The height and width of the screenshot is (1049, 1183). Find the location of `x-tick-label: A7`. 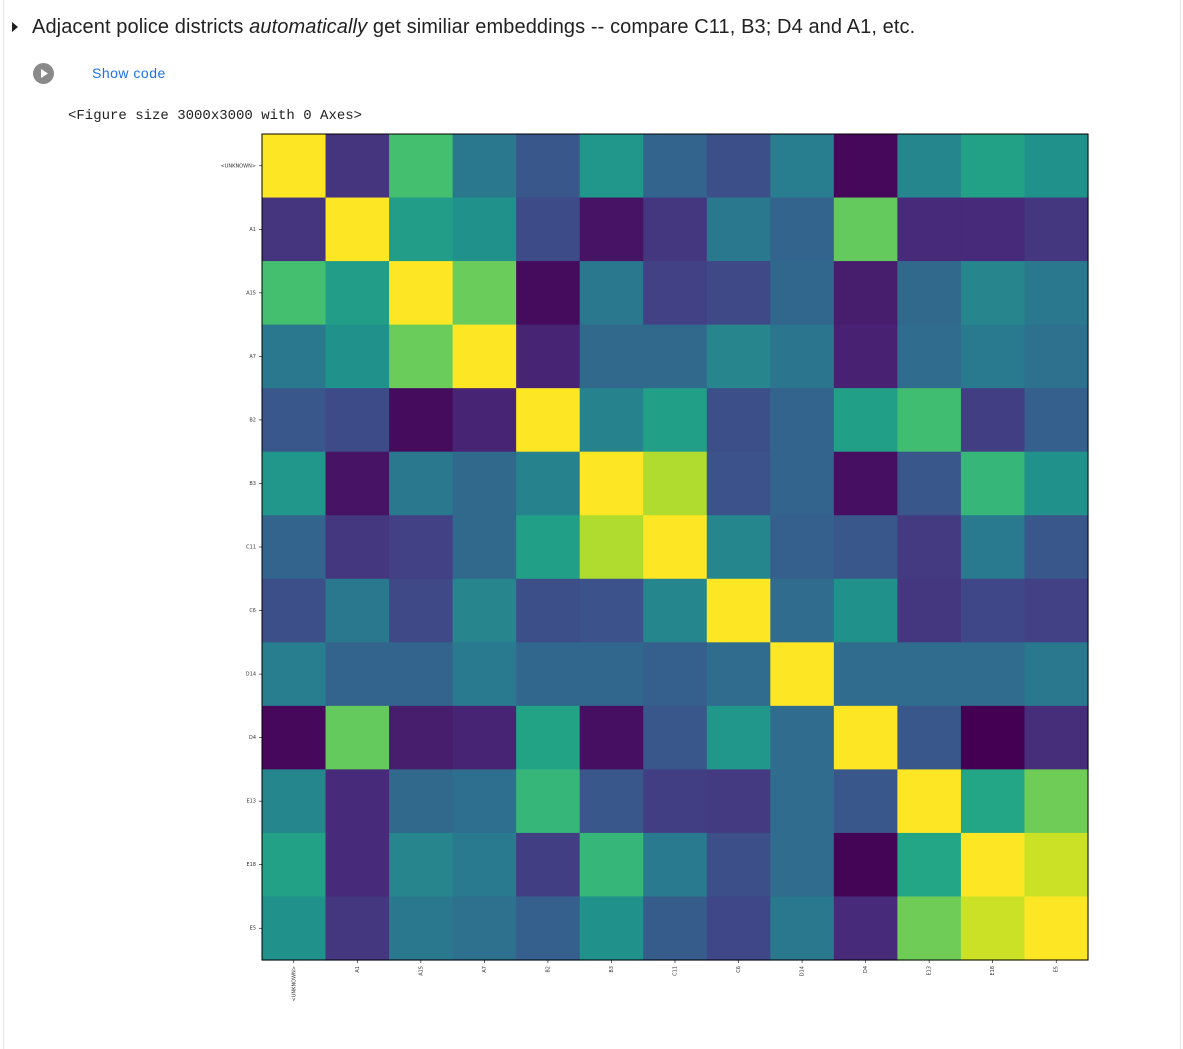

x-tick-label: A7 is located at coordinates (485, 969).